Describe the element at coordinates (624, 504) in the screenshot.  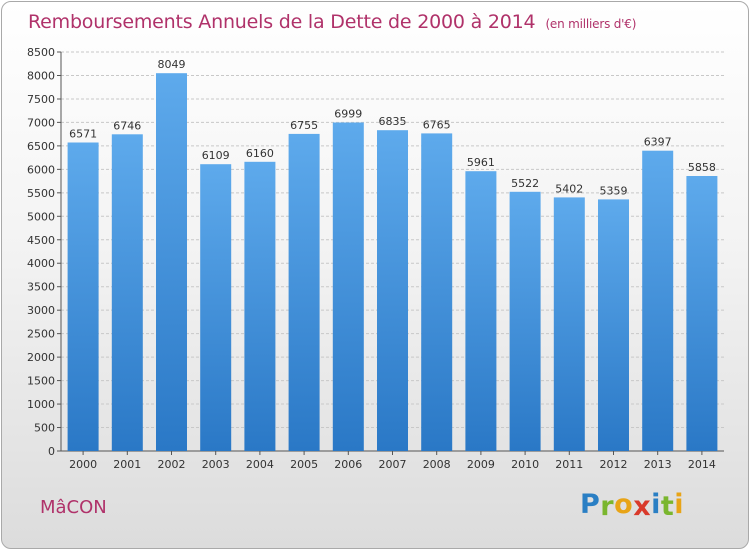
I see `logo-letter: o` at that location.